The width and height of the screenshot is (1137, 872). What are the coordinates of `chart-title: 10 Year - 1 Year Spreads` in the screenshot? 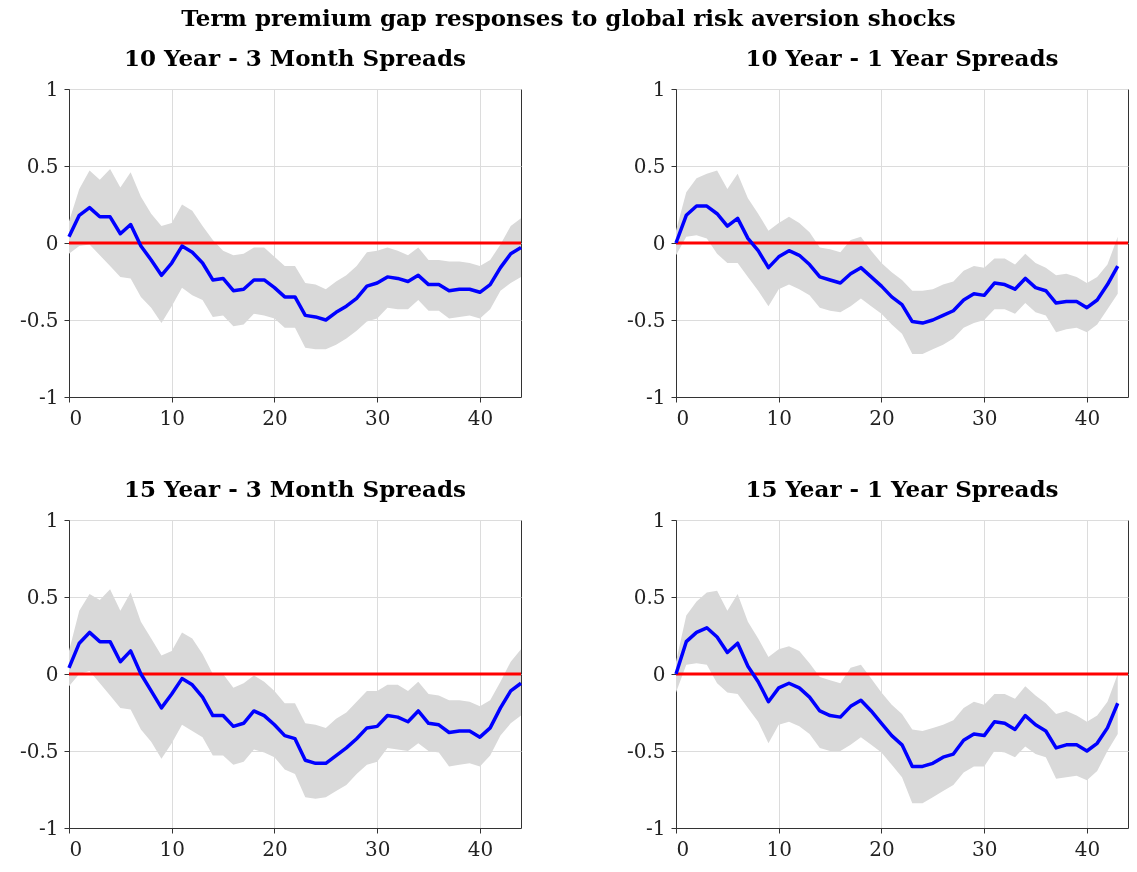 It's located at (902, 57).